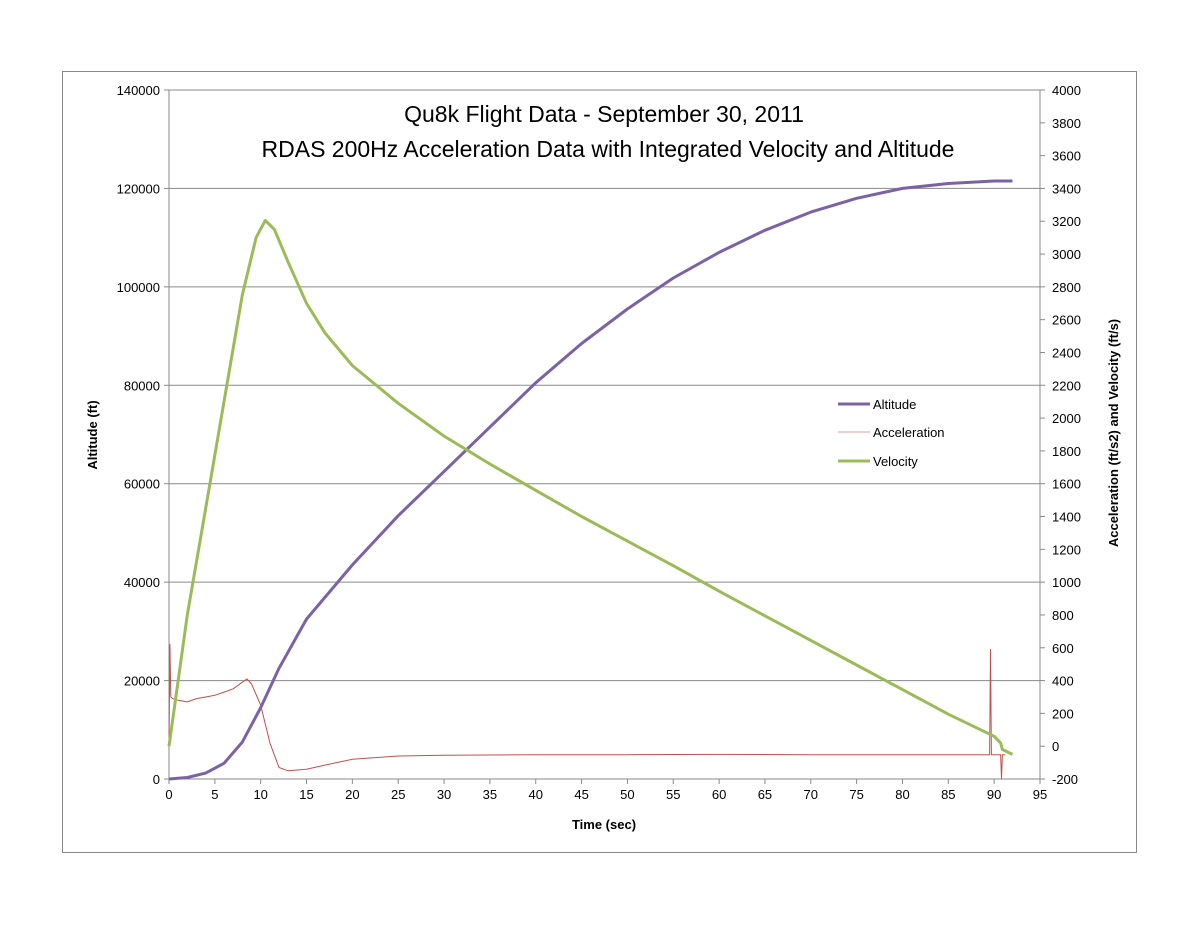 This screenshot has width=1200, height=929. Describe the element at coordinates (1113, 433) in the screenshot. I see `y-axis-right-title: Acceleration (ft/s2) and Velocity (ft/s)` at that location.